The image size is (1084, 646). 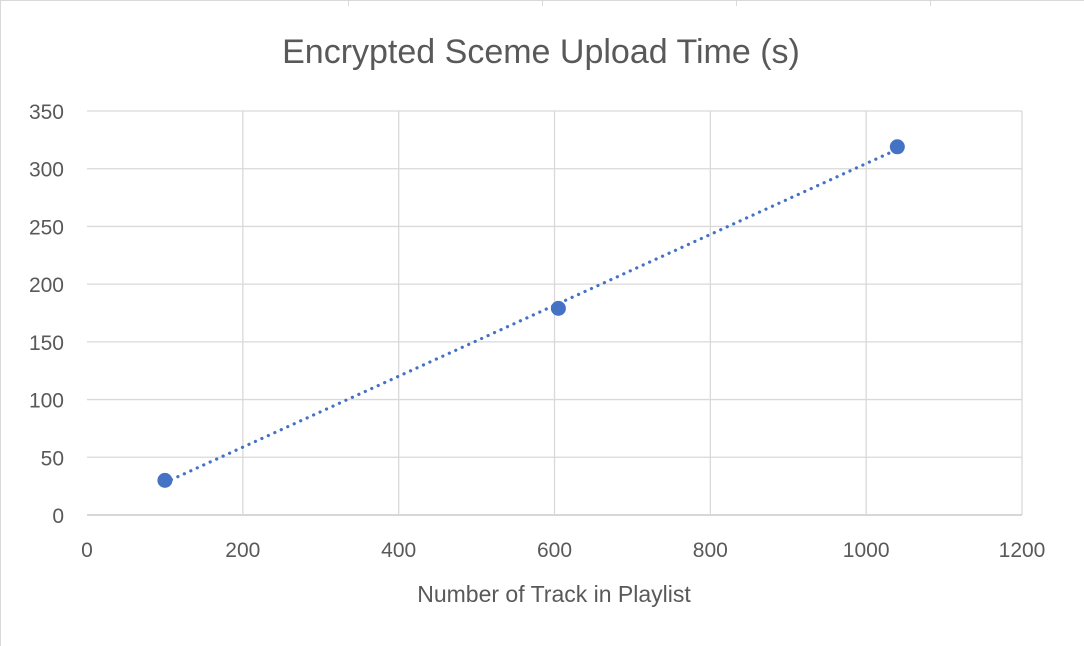 I want to click on y-axis-ticks: 0 50 100 150 200 250 300 350, so click(x=46, y=314).